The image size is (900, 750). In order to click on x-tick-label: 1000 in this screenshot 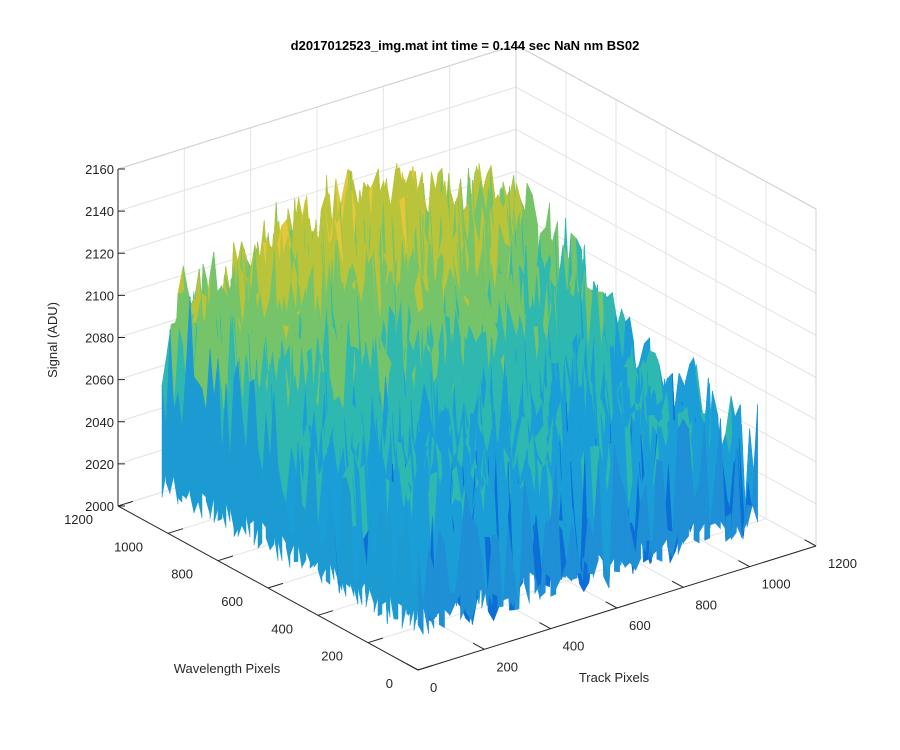, I will do `click(776, 584)`.